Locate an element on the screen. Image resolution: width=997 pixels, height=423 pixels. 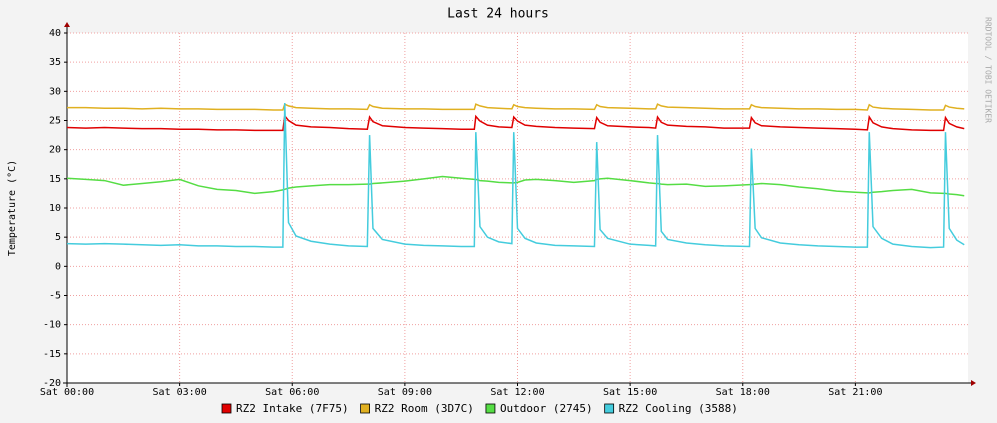
y-tick-label: -5 is located at coordinates (55, 296).